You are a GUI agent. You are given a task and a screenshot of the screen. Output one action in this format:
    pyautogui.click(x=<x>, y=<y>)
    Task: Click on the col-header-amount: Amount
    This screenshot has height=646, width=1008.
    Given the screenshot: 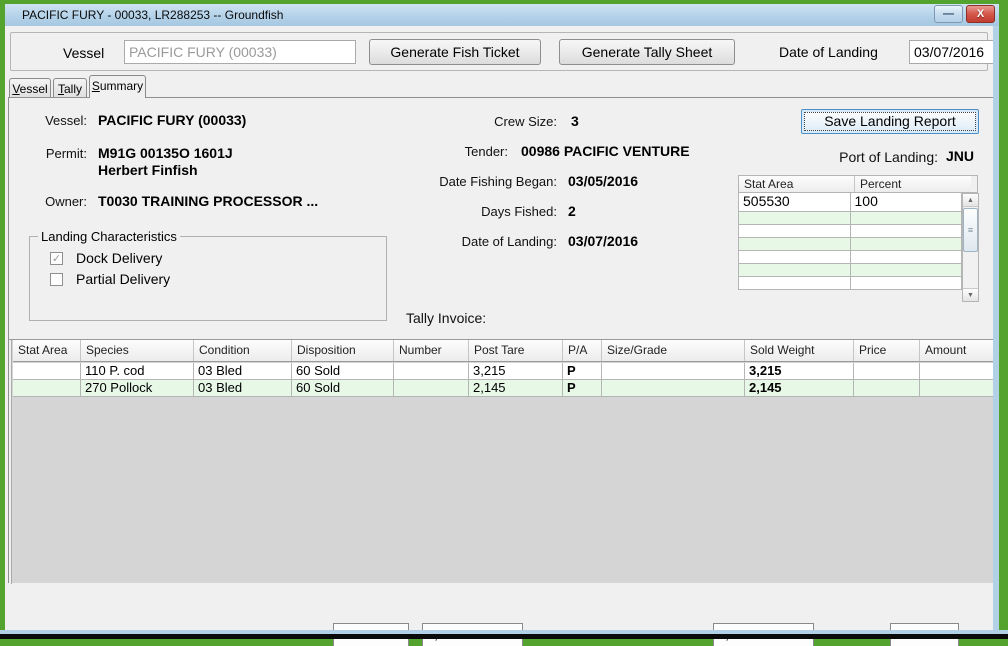 What is the action you would take?
    pyautogui.click(x=946, y=350)
    